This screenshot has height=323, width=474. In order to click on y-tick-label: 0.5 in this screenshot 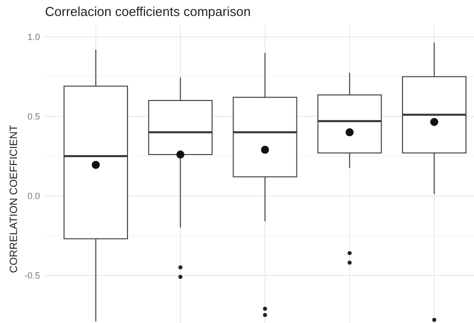, I will do `click(33, 117)`.